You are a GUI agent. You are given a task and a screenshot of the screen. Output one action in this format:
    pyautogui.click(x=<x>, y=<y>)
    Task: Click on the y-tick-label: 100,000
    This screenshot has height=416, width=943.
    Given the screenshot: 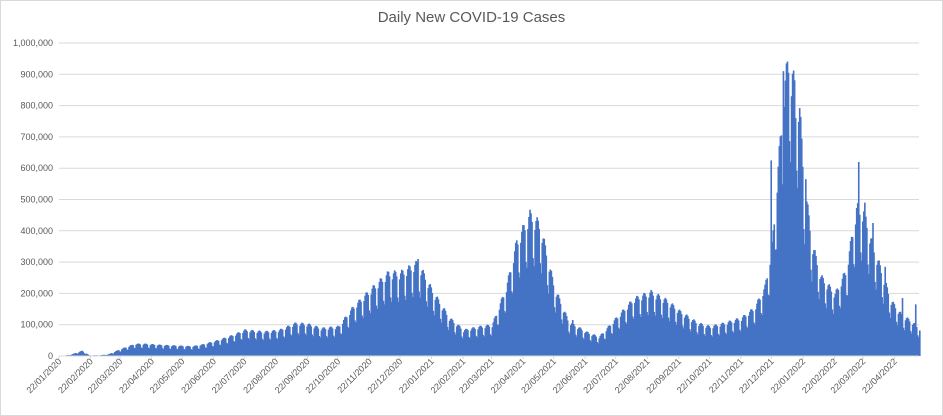 What is the action you would take?
    pyautogui.click(x=36, y=325)
    